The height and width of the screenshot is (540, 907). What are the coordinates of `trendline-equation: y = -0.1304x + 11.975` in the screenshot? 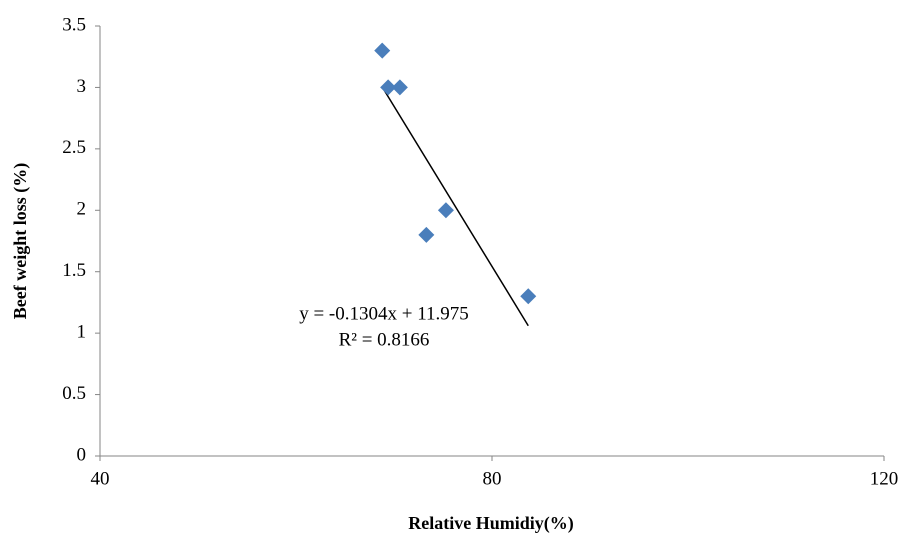 It's located at (384, 313).